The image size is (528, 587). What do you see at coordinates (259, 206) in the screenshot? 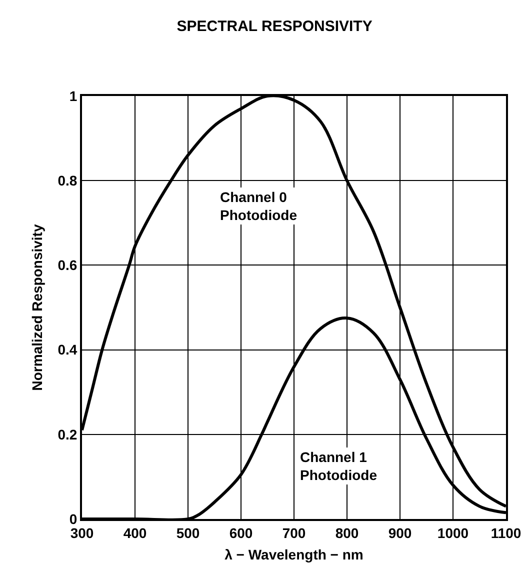
I see `annotation: Channel 0 Photodiode` at bounding box center [259, 206].